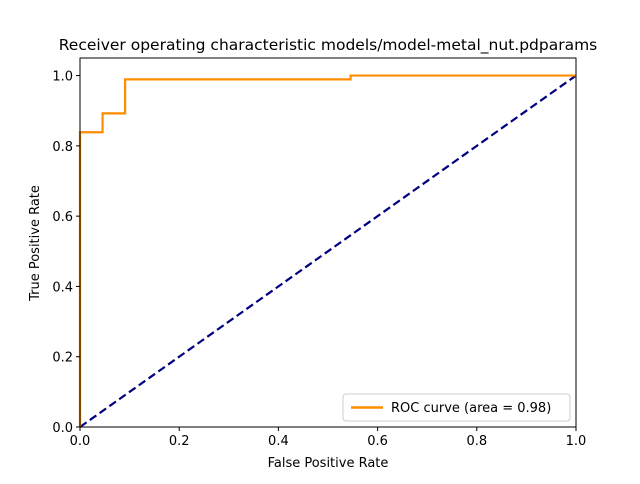 Image resolution: width=640 pixels, height=484 pixels. Describe the element at coordinates (328, 463) in the screenshot. I see `x-axis-label: False Positive Rate` at that location.